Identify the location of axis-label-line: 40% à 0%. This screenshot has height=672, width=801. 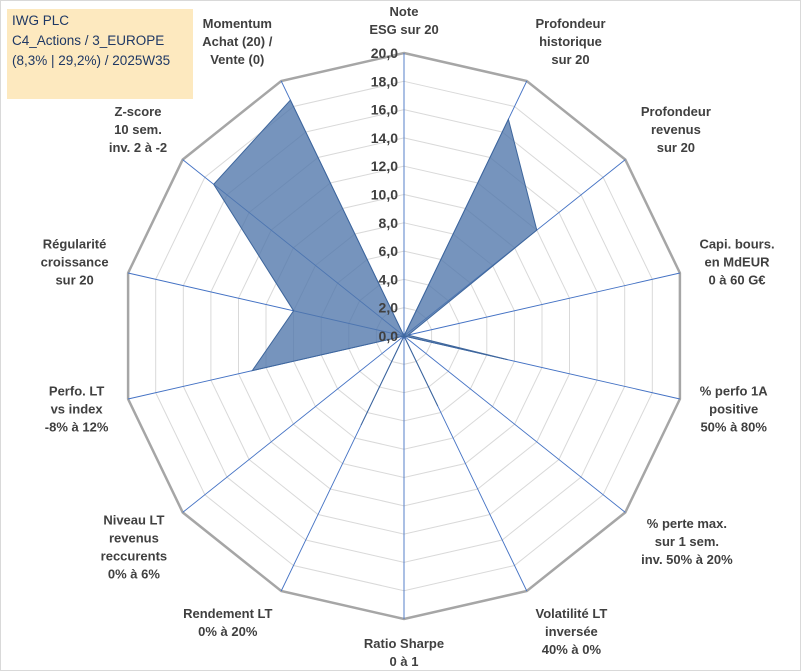
(572, 649).